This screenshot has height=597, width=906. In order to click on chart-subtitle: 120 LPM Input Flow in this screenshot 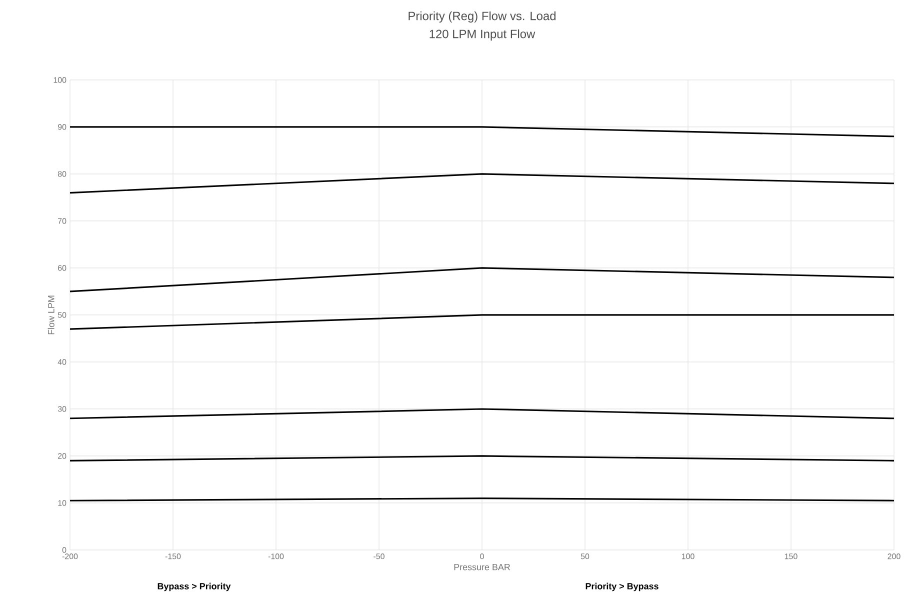, I will do `click(483, 35)`.